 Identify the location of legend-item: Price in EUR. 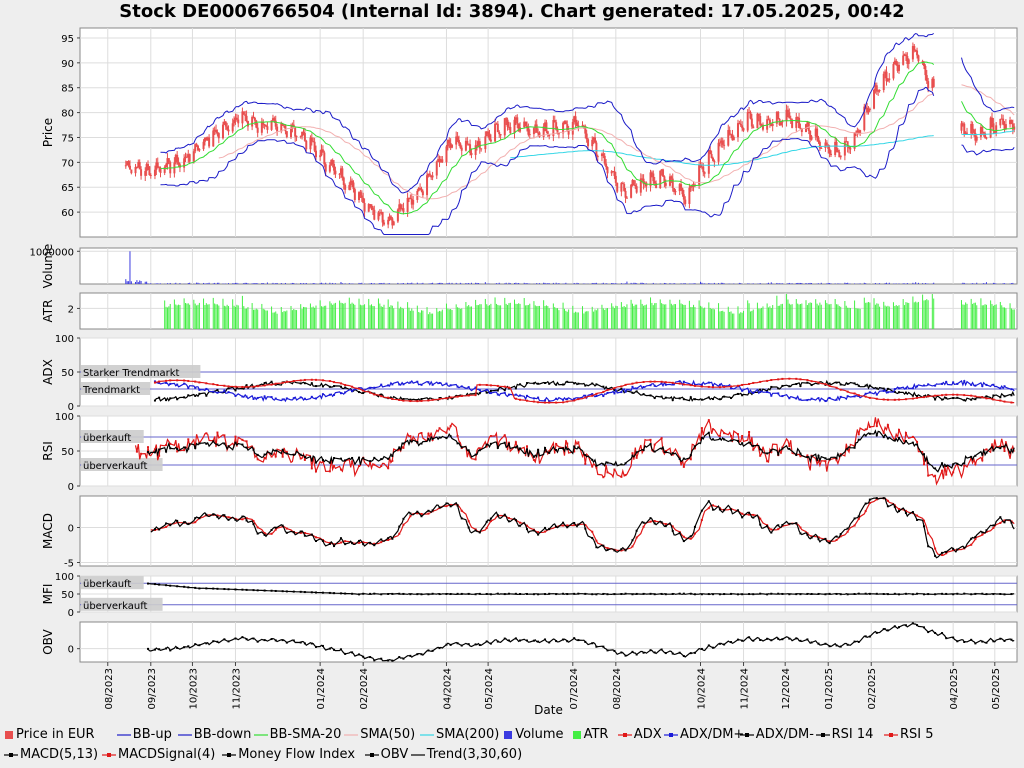
(49, 735).